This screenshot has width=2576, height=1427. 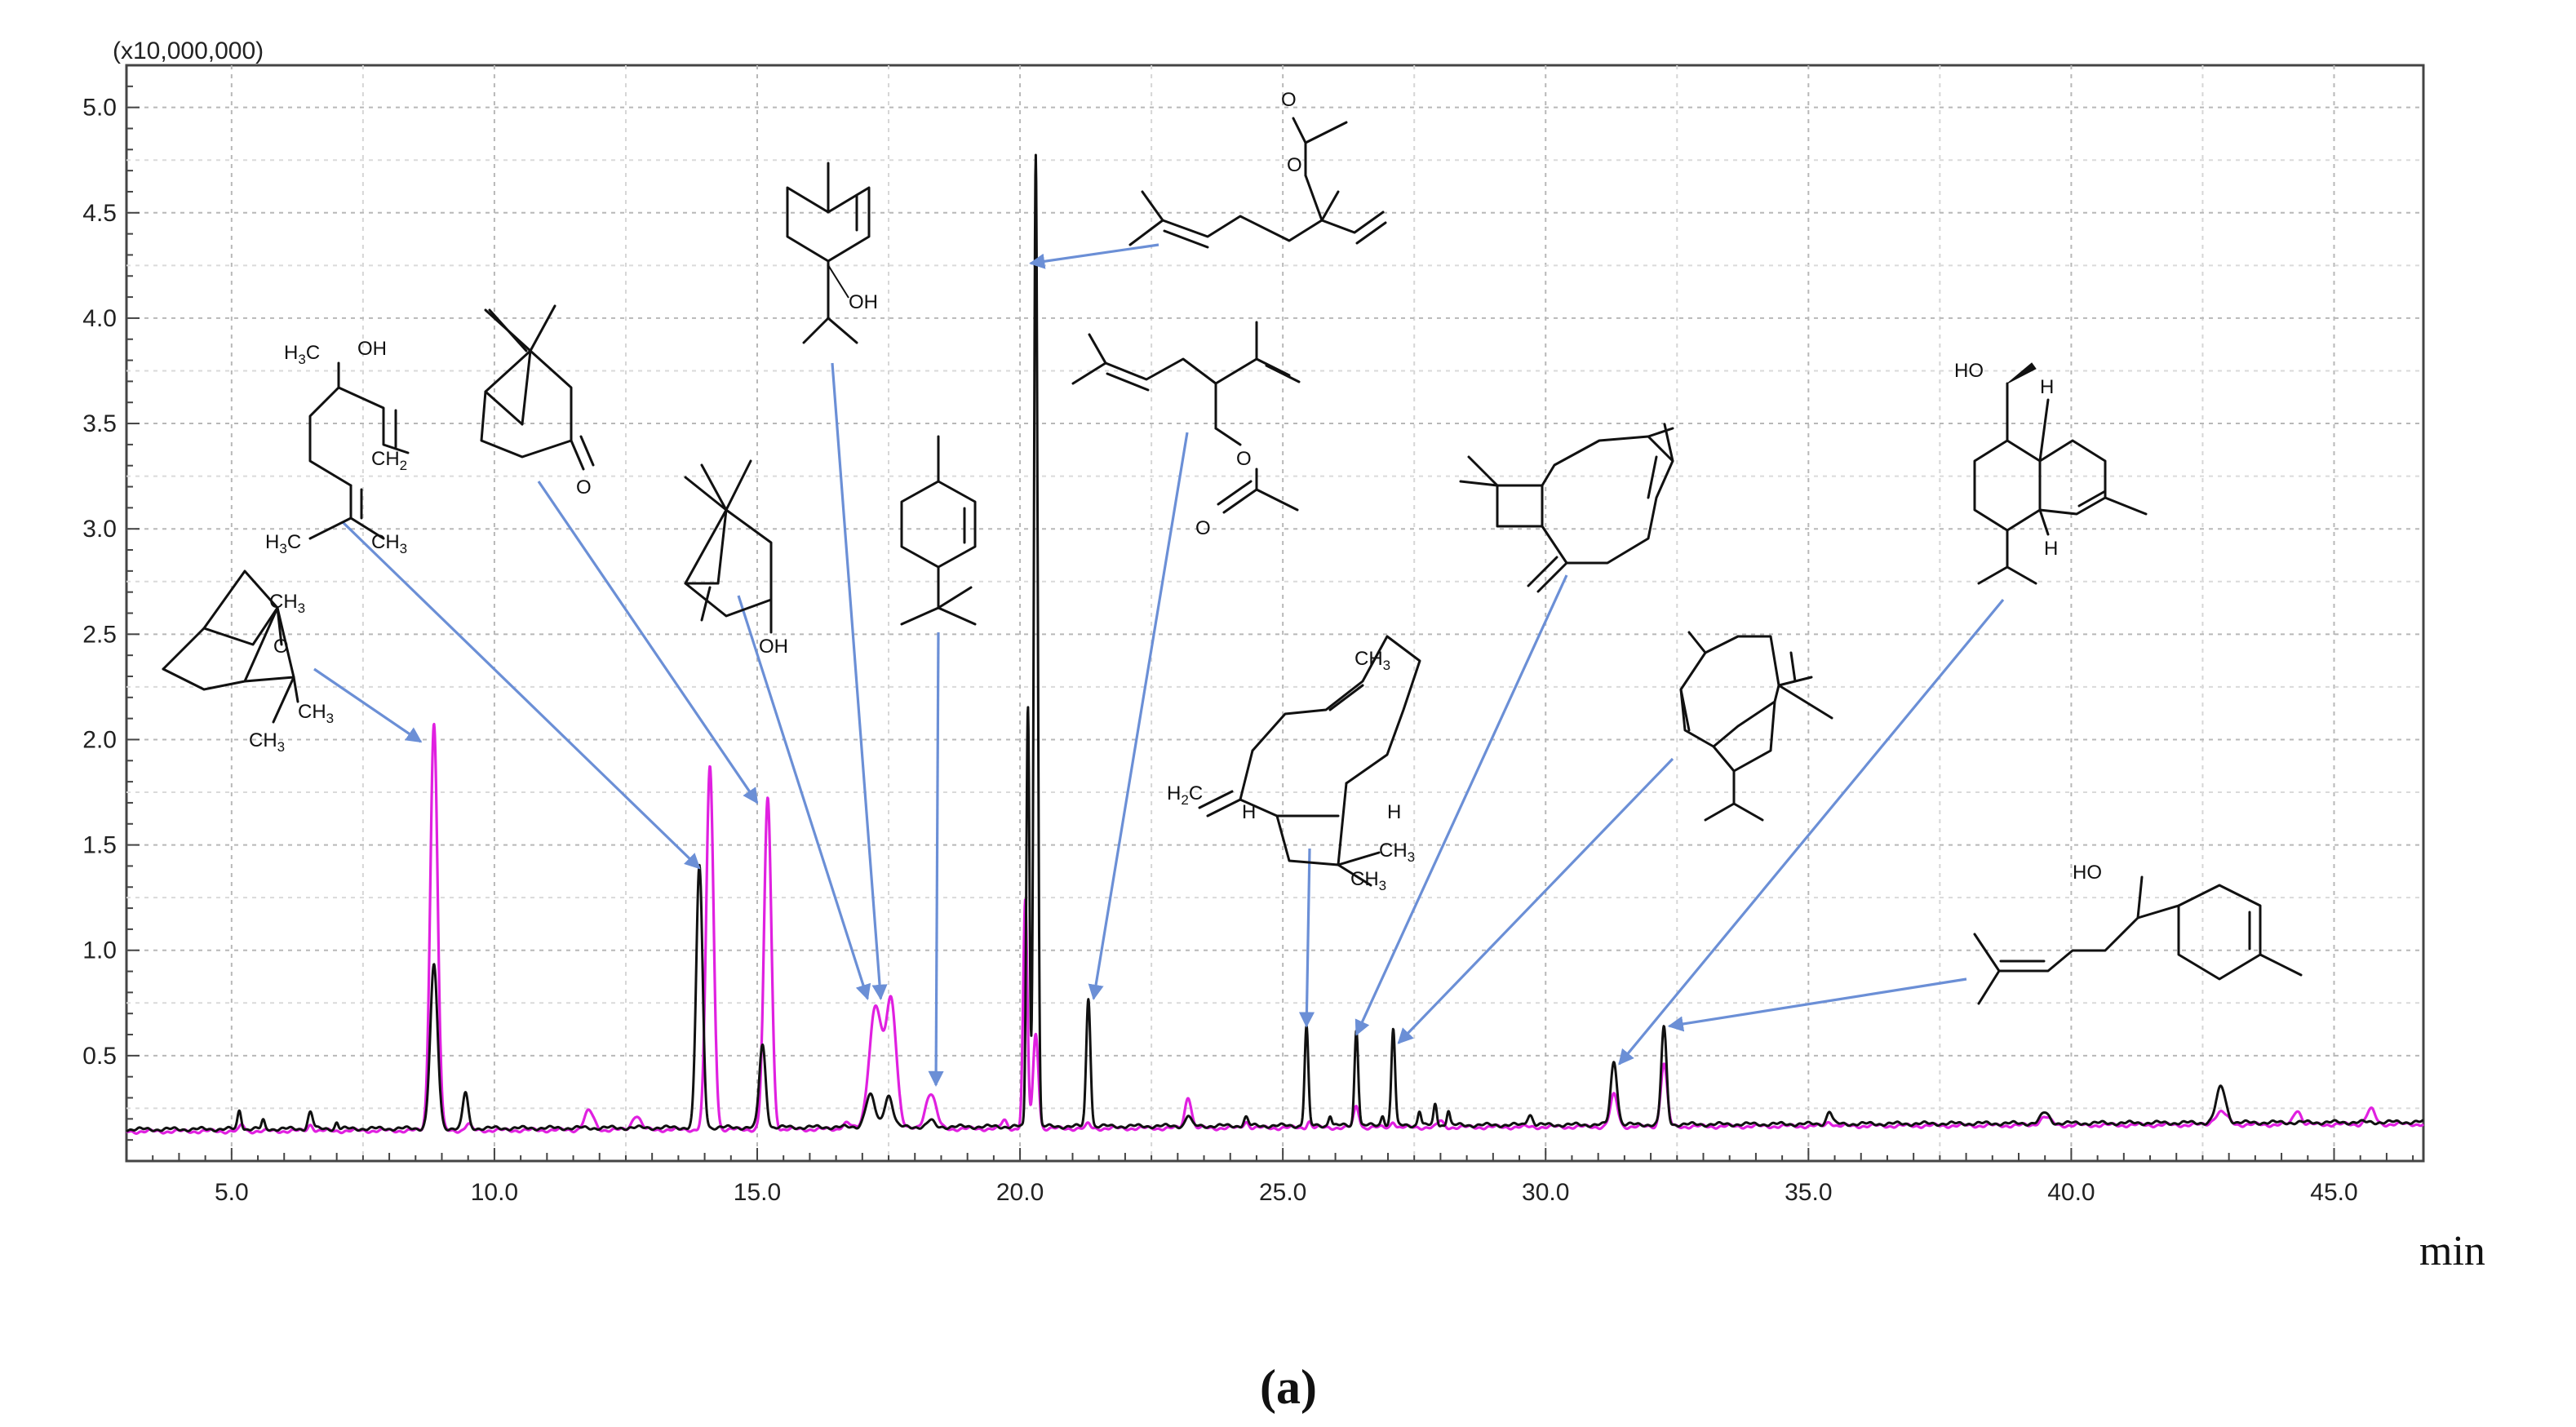 What do you see at coordinates (1545, 1192) in the screenshot?
I see `x-tick-label: 30.0` at bounding box center [1545, 1192].